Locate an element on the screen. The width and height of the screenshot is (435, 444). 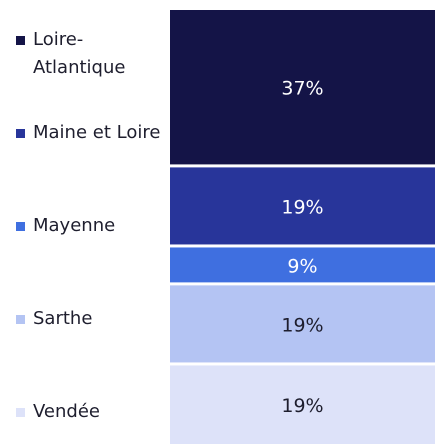
legend-item: Loire-Atlantique is located at coordinates (81, 54).